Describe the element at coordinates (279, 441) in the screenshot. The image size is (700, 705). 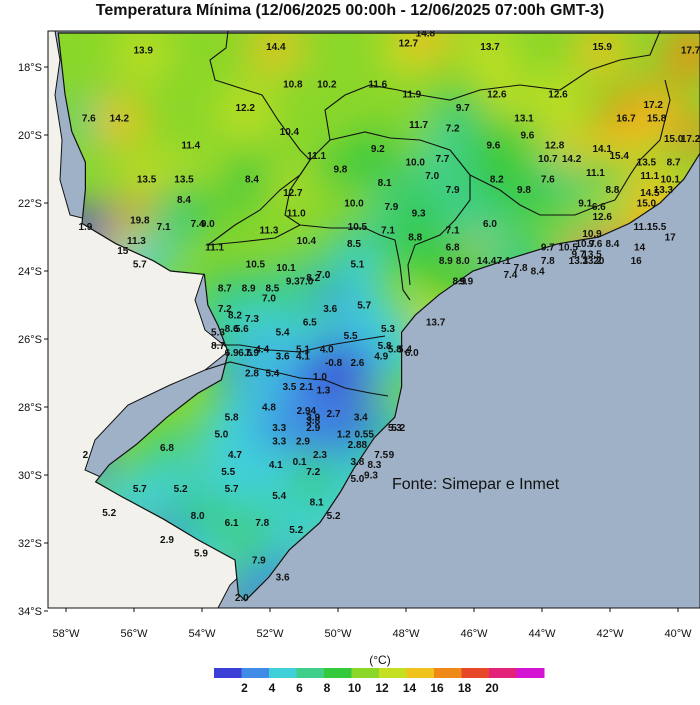
I see `station-value: 3.3` at that location.